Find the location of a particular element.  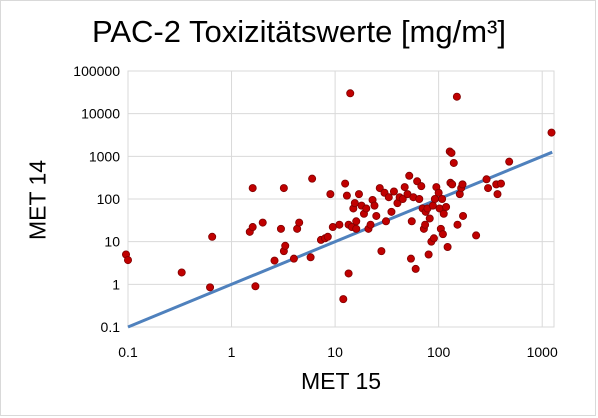

chart-title: PAC-2 Toxizitätswerte [mg/m³] is located at coordinates (298, 31).